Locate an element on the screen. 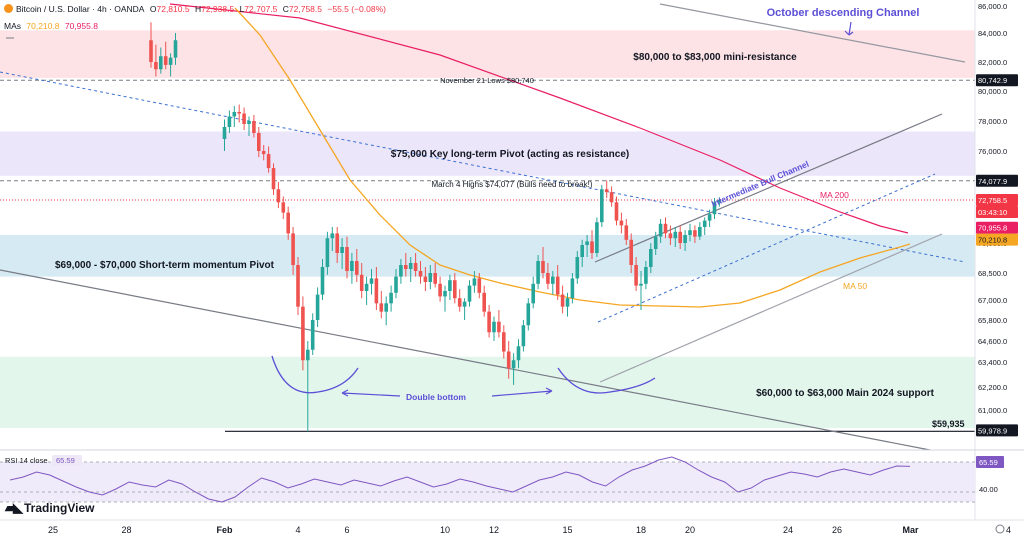 The image size is (1024, 538). tradingview-logo: ▰◣ TradingView is located at coordinates (49, 508).